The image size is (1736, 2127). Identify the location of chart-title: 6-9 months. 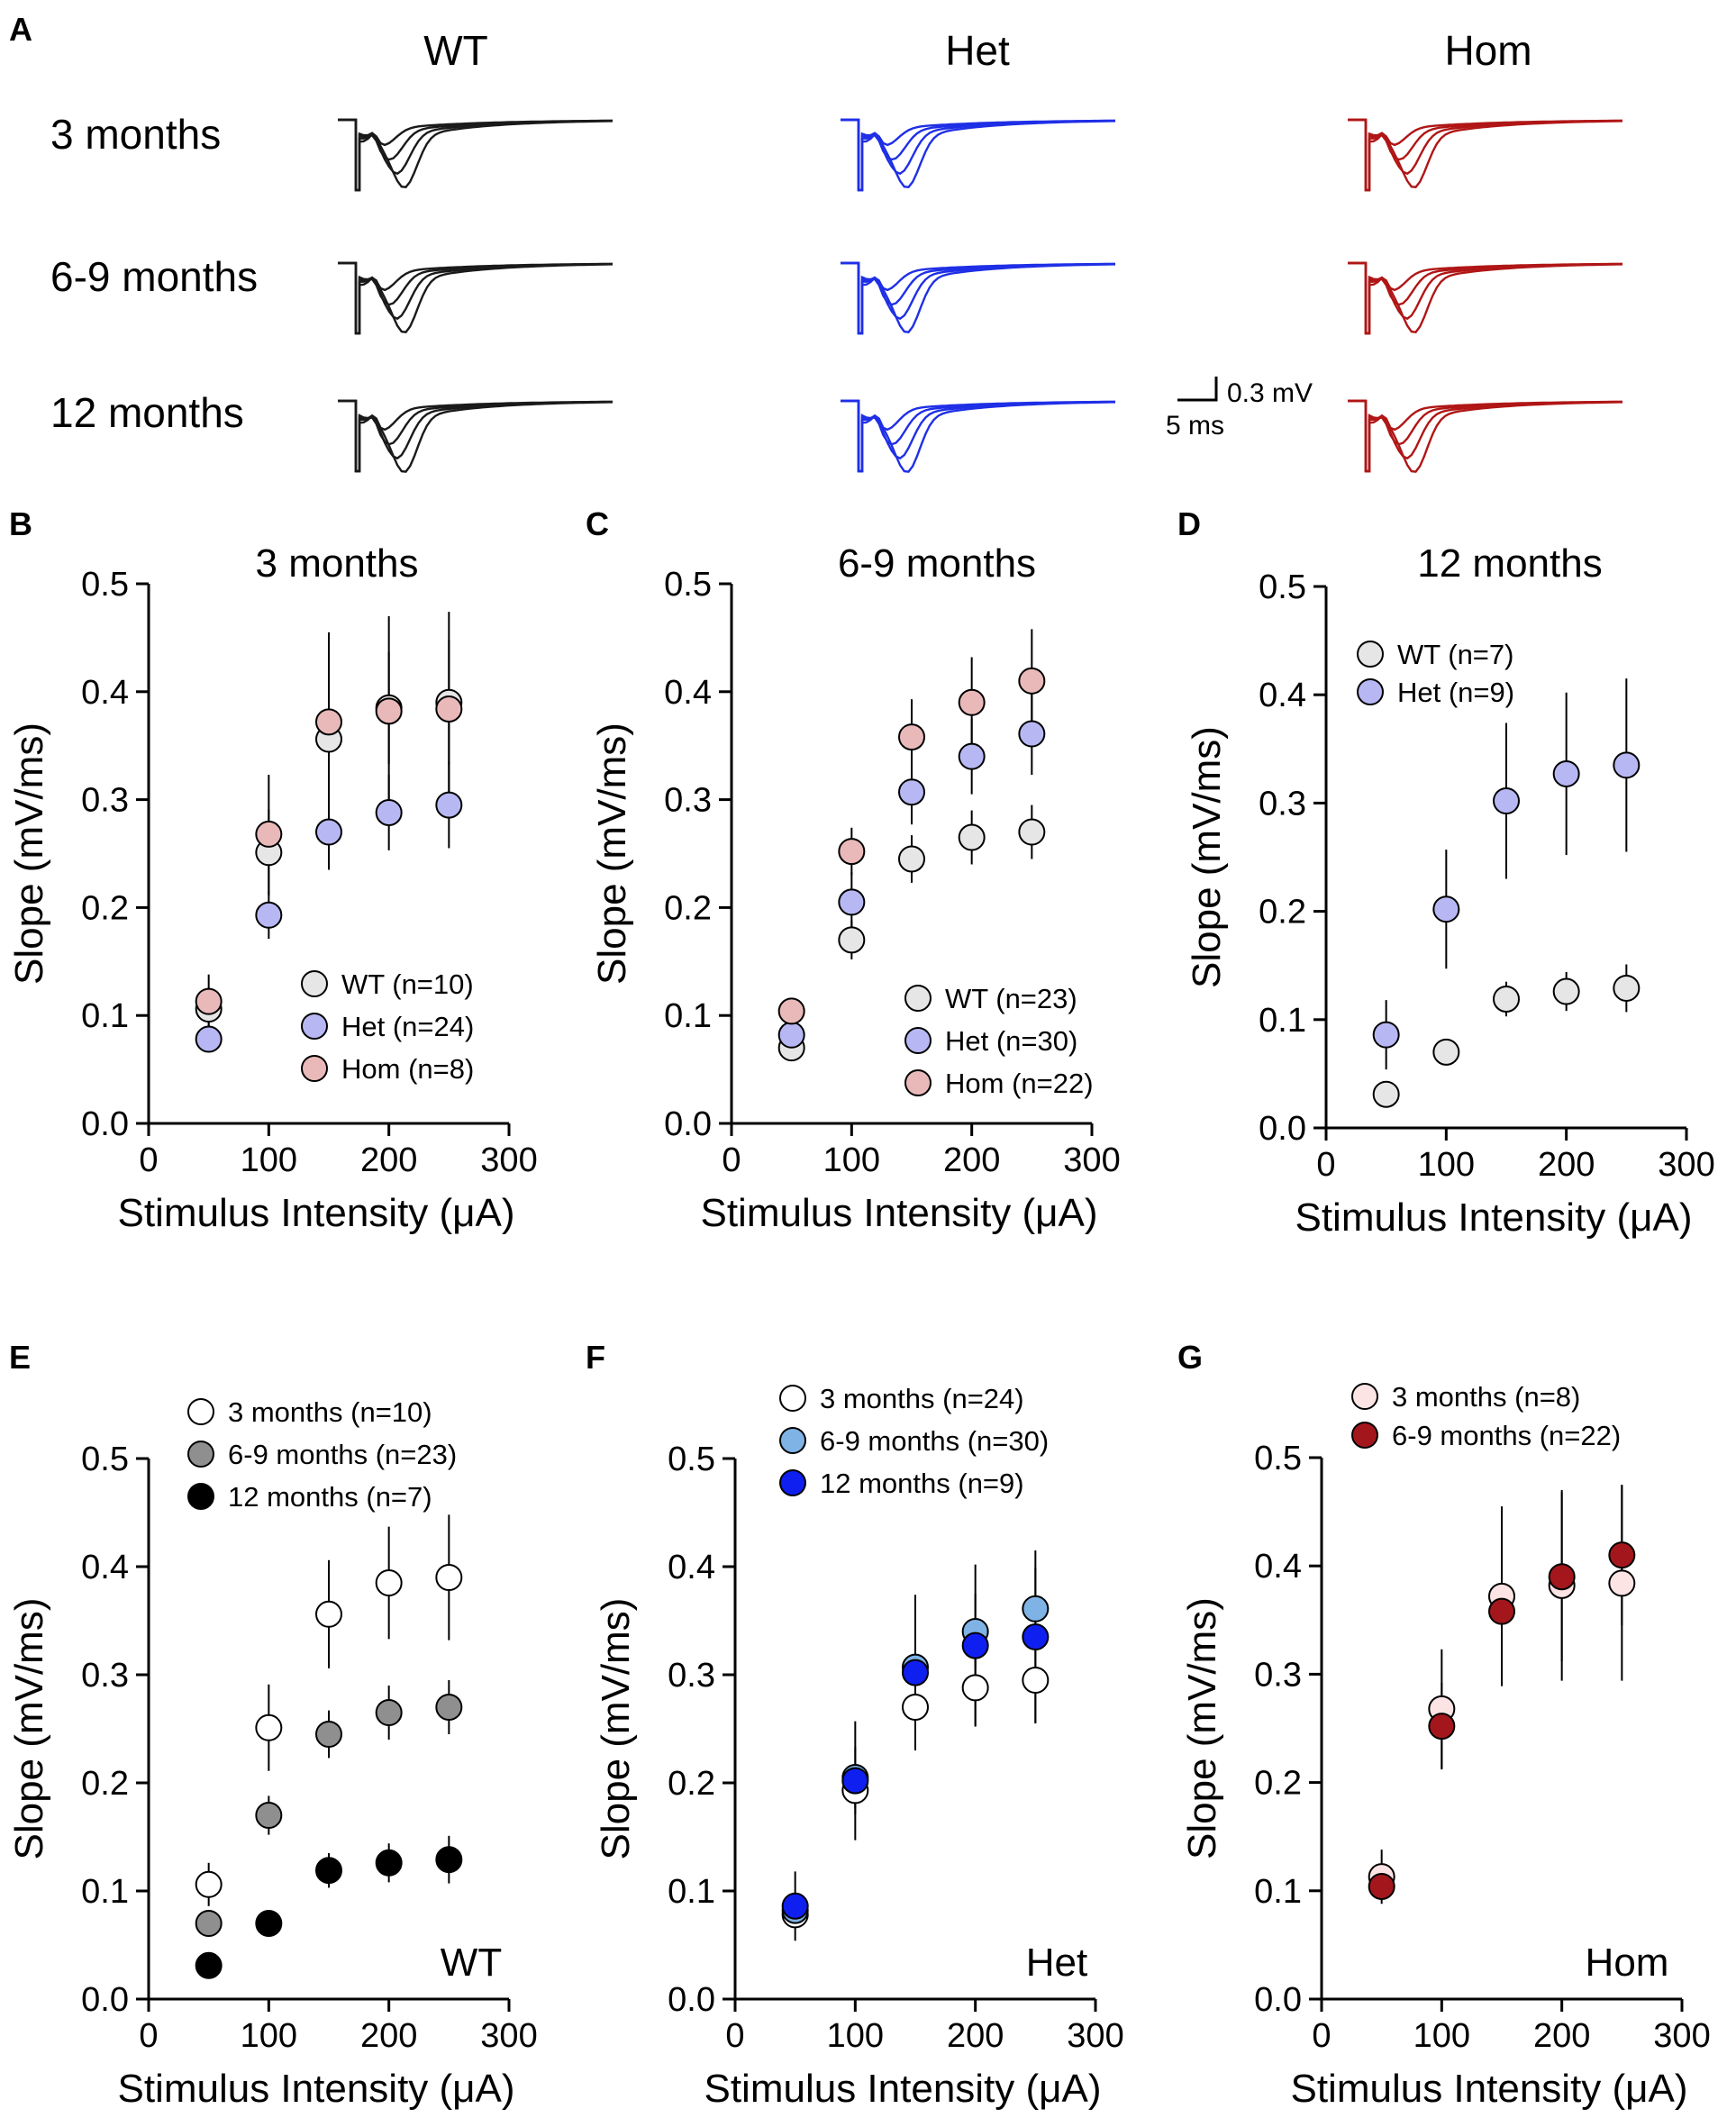
(937, 563).